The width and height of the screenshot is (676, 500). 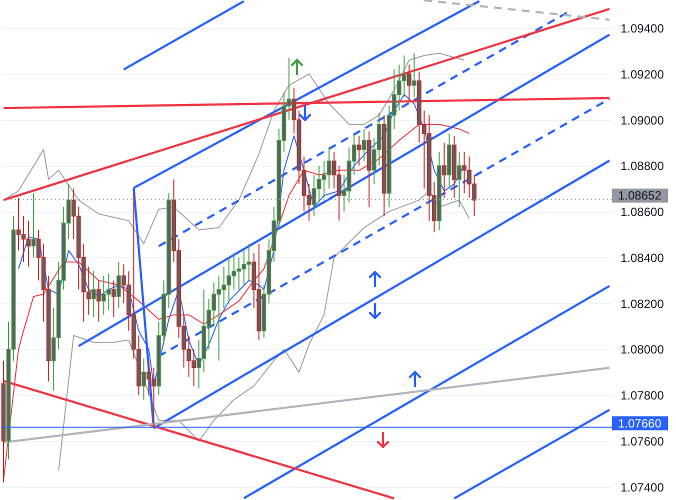 I want to click on y-tick-label: 1.07400, so click(x=642, y=487).